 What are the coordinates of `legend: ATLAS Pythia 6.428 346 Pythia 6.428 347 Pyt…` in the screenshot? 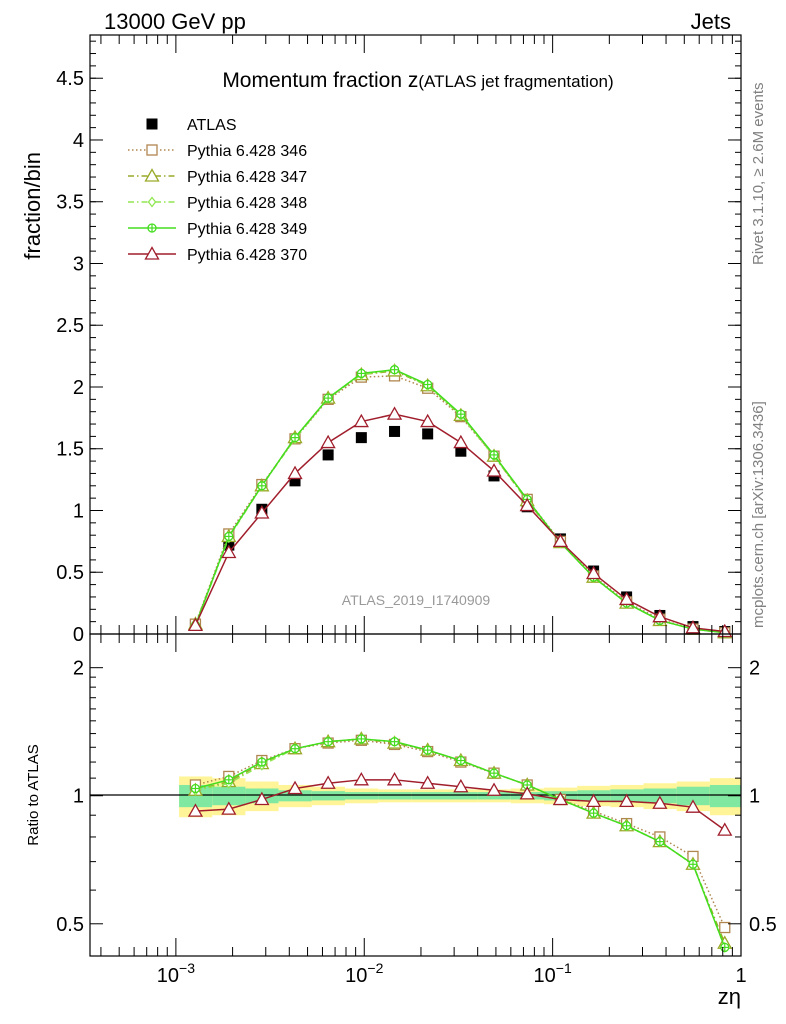 It's located at (217, 190).